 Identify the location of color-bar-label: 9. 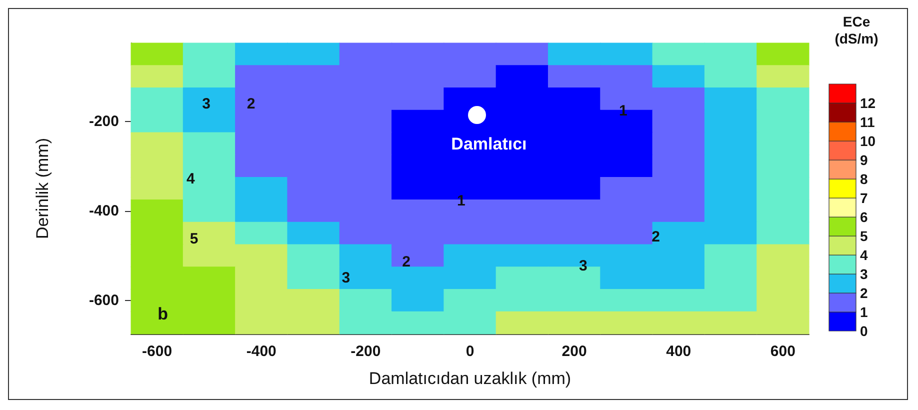
(864, 160).